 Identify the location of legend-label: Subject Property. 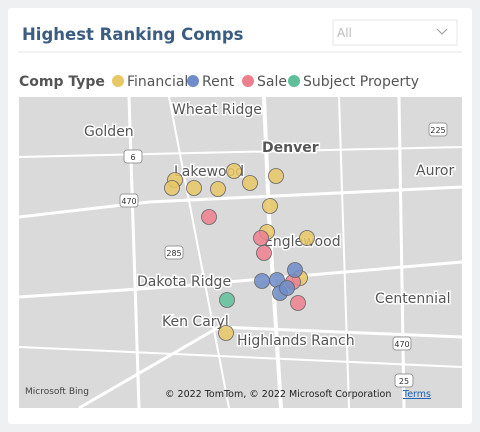
(361, 82).